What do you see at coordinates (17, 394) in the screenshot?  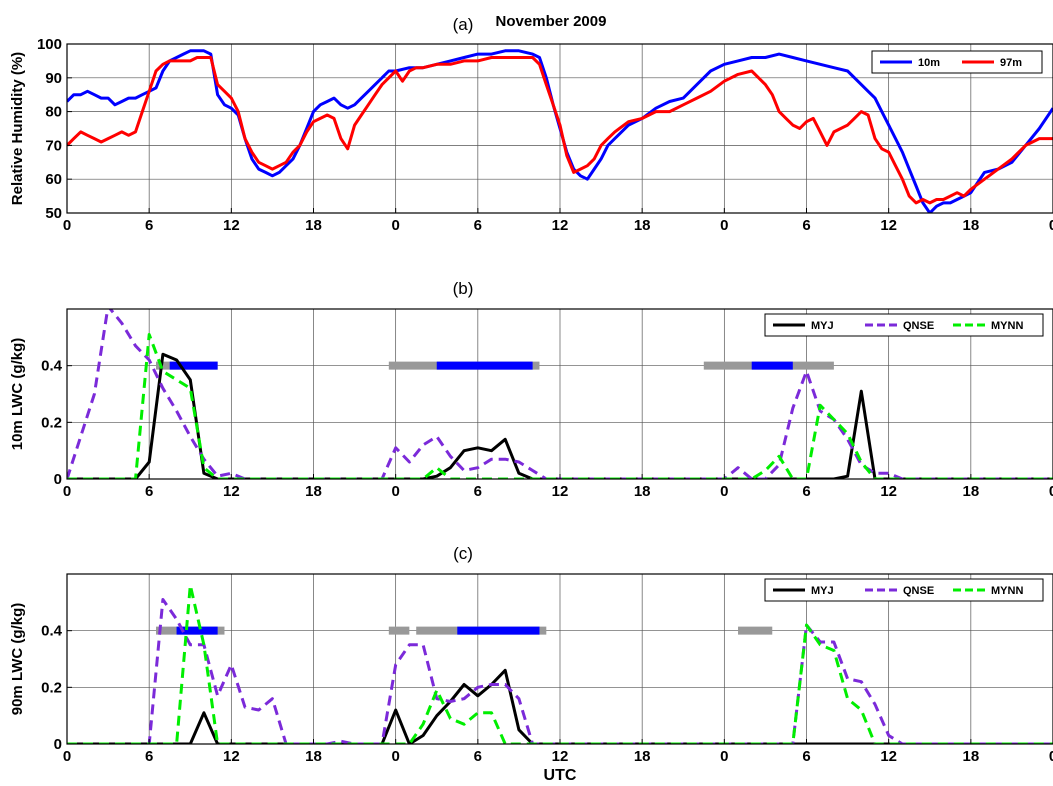 I see `y-axis-label: 10m LWC (g/kg)` at bounding box center [17, 394].